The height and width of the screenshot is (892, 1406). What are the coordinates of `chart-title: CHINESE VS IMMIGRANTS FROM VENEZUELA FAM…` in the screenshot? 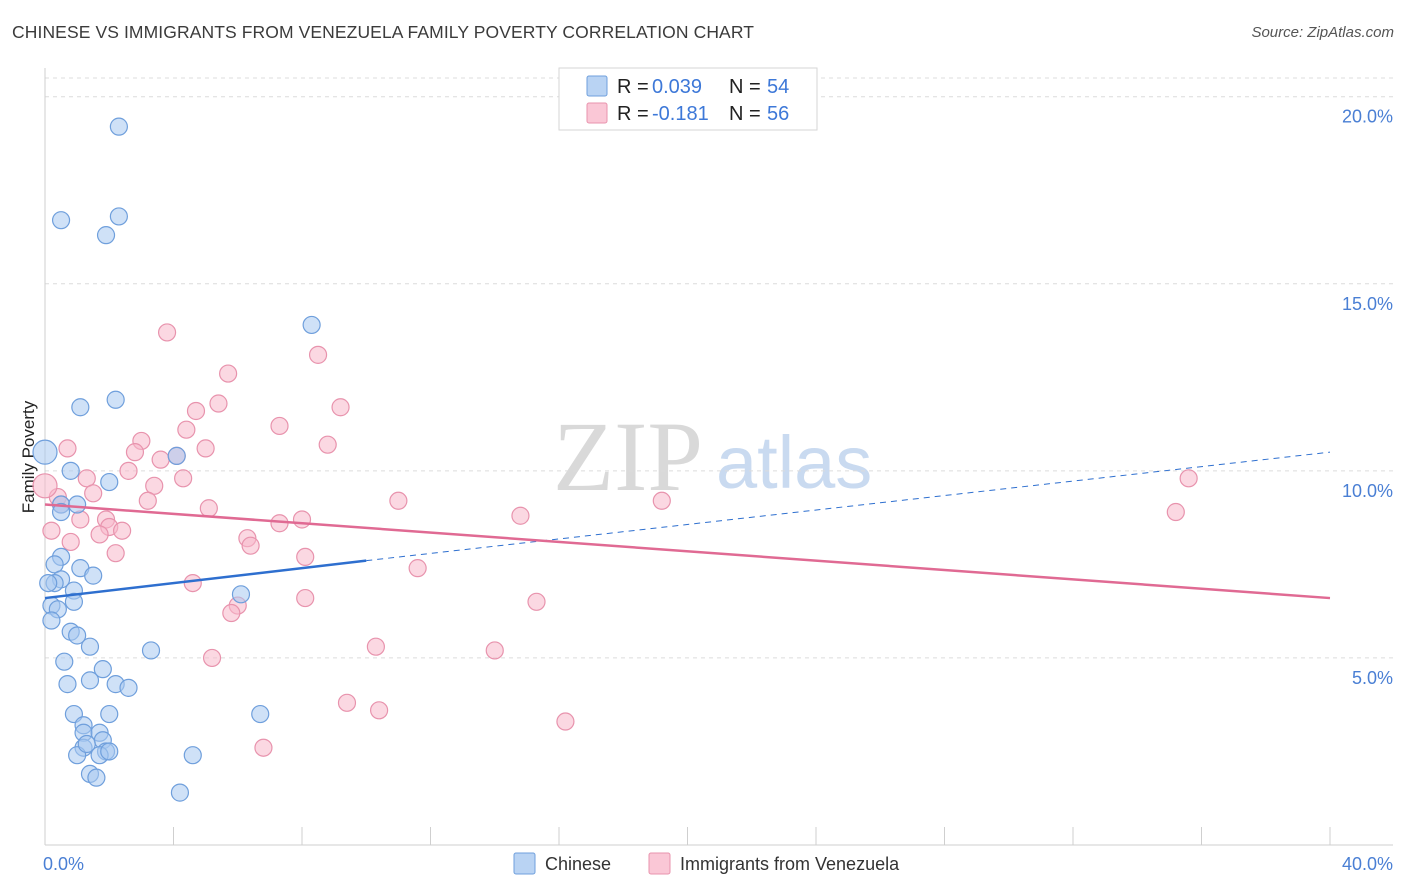 It's located at (383, 32).